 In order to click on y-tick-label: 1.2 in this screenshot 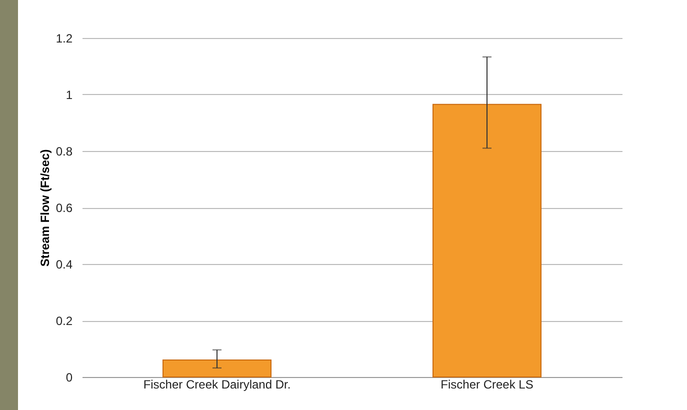, I will do `click(64, 39)`.